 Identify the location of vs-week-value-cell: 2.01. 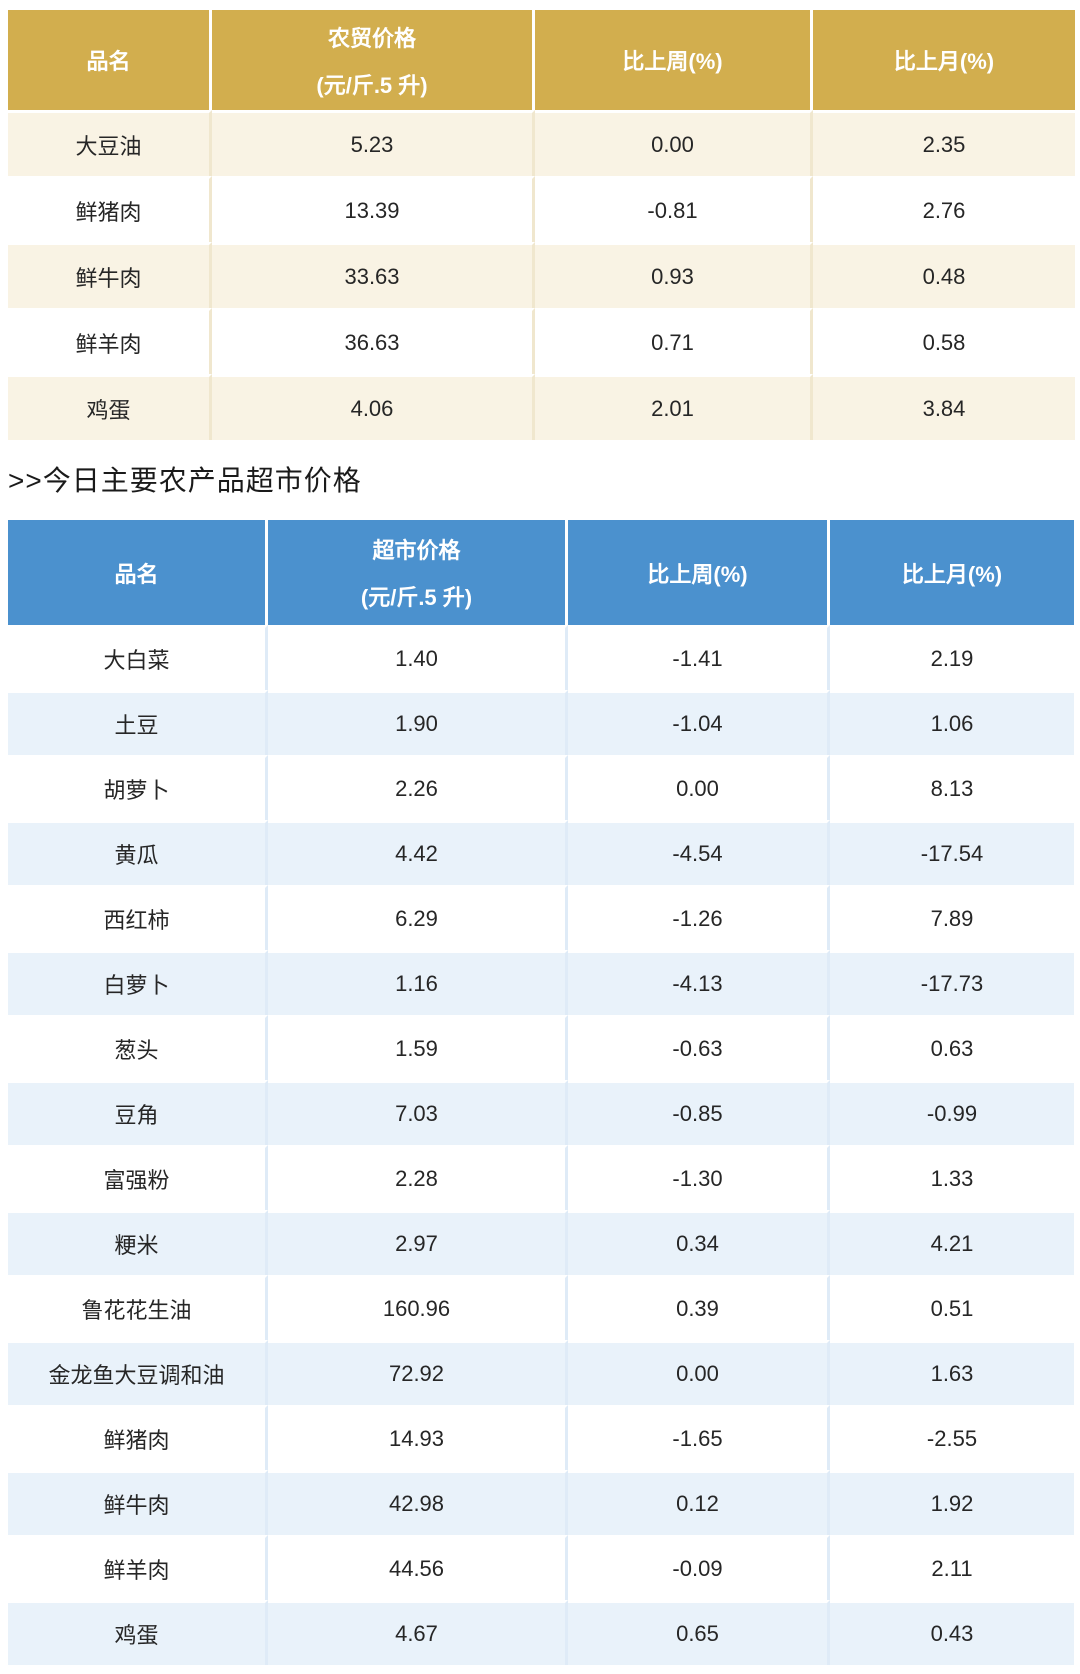
(674, 407).